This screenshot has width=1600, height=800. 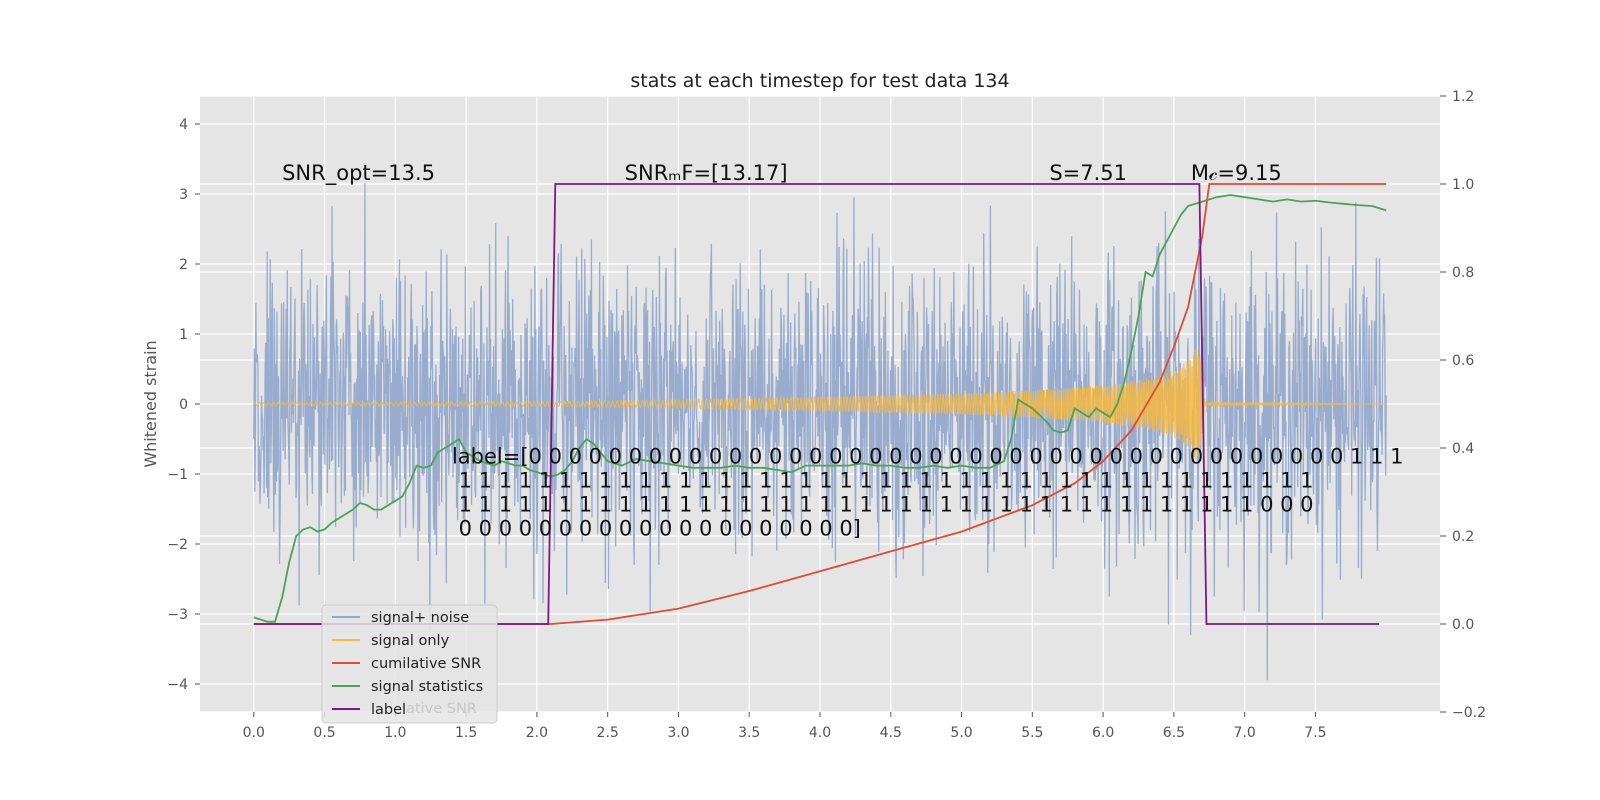 What do you see at coordinates (961, 733) in the screenshot?
I see `x-tick-label: 5.0` at bounding box center [961, 733].